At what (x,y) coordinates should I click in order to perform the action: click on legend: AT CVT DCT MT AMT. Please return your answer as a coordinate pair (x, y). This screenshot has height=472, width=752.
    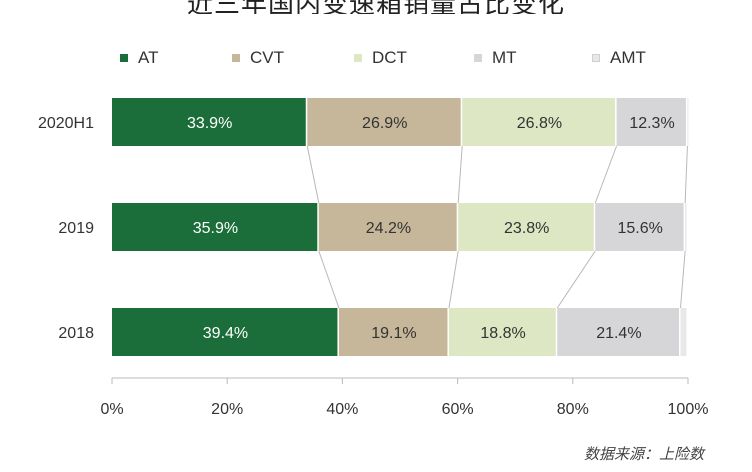
    Looking at the image, I should click on (376, 60).